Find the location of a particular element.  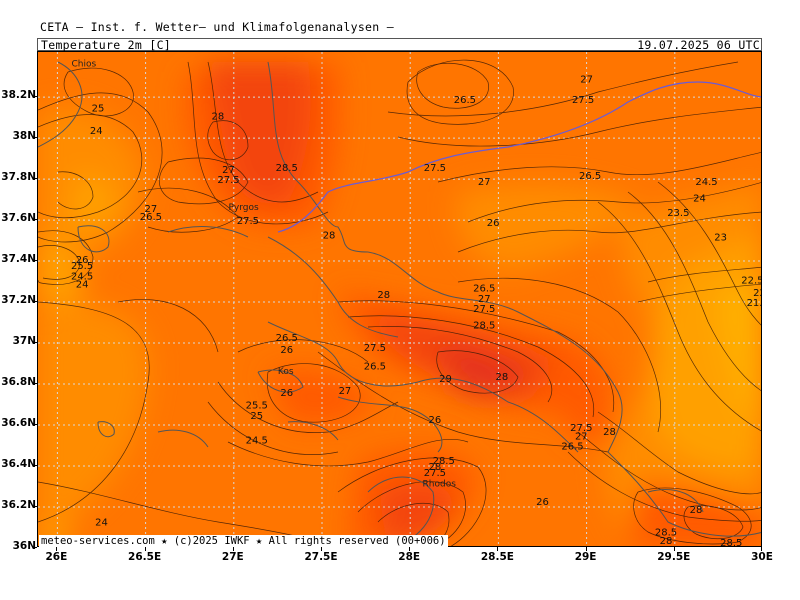

lat-label: 38N is located at coordinates (24, 136).